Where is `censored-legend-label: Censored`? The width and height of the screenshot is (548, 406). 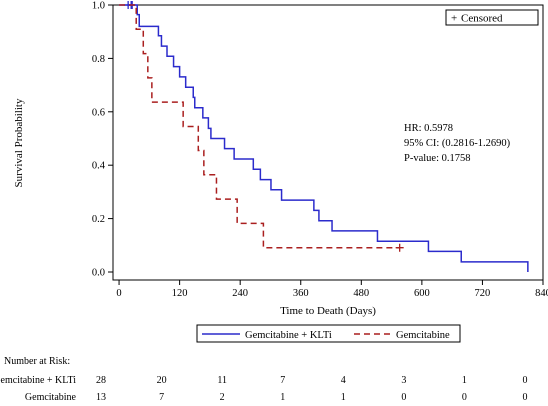
censored-legend-label: Censored is located at coordinates (482, 19).